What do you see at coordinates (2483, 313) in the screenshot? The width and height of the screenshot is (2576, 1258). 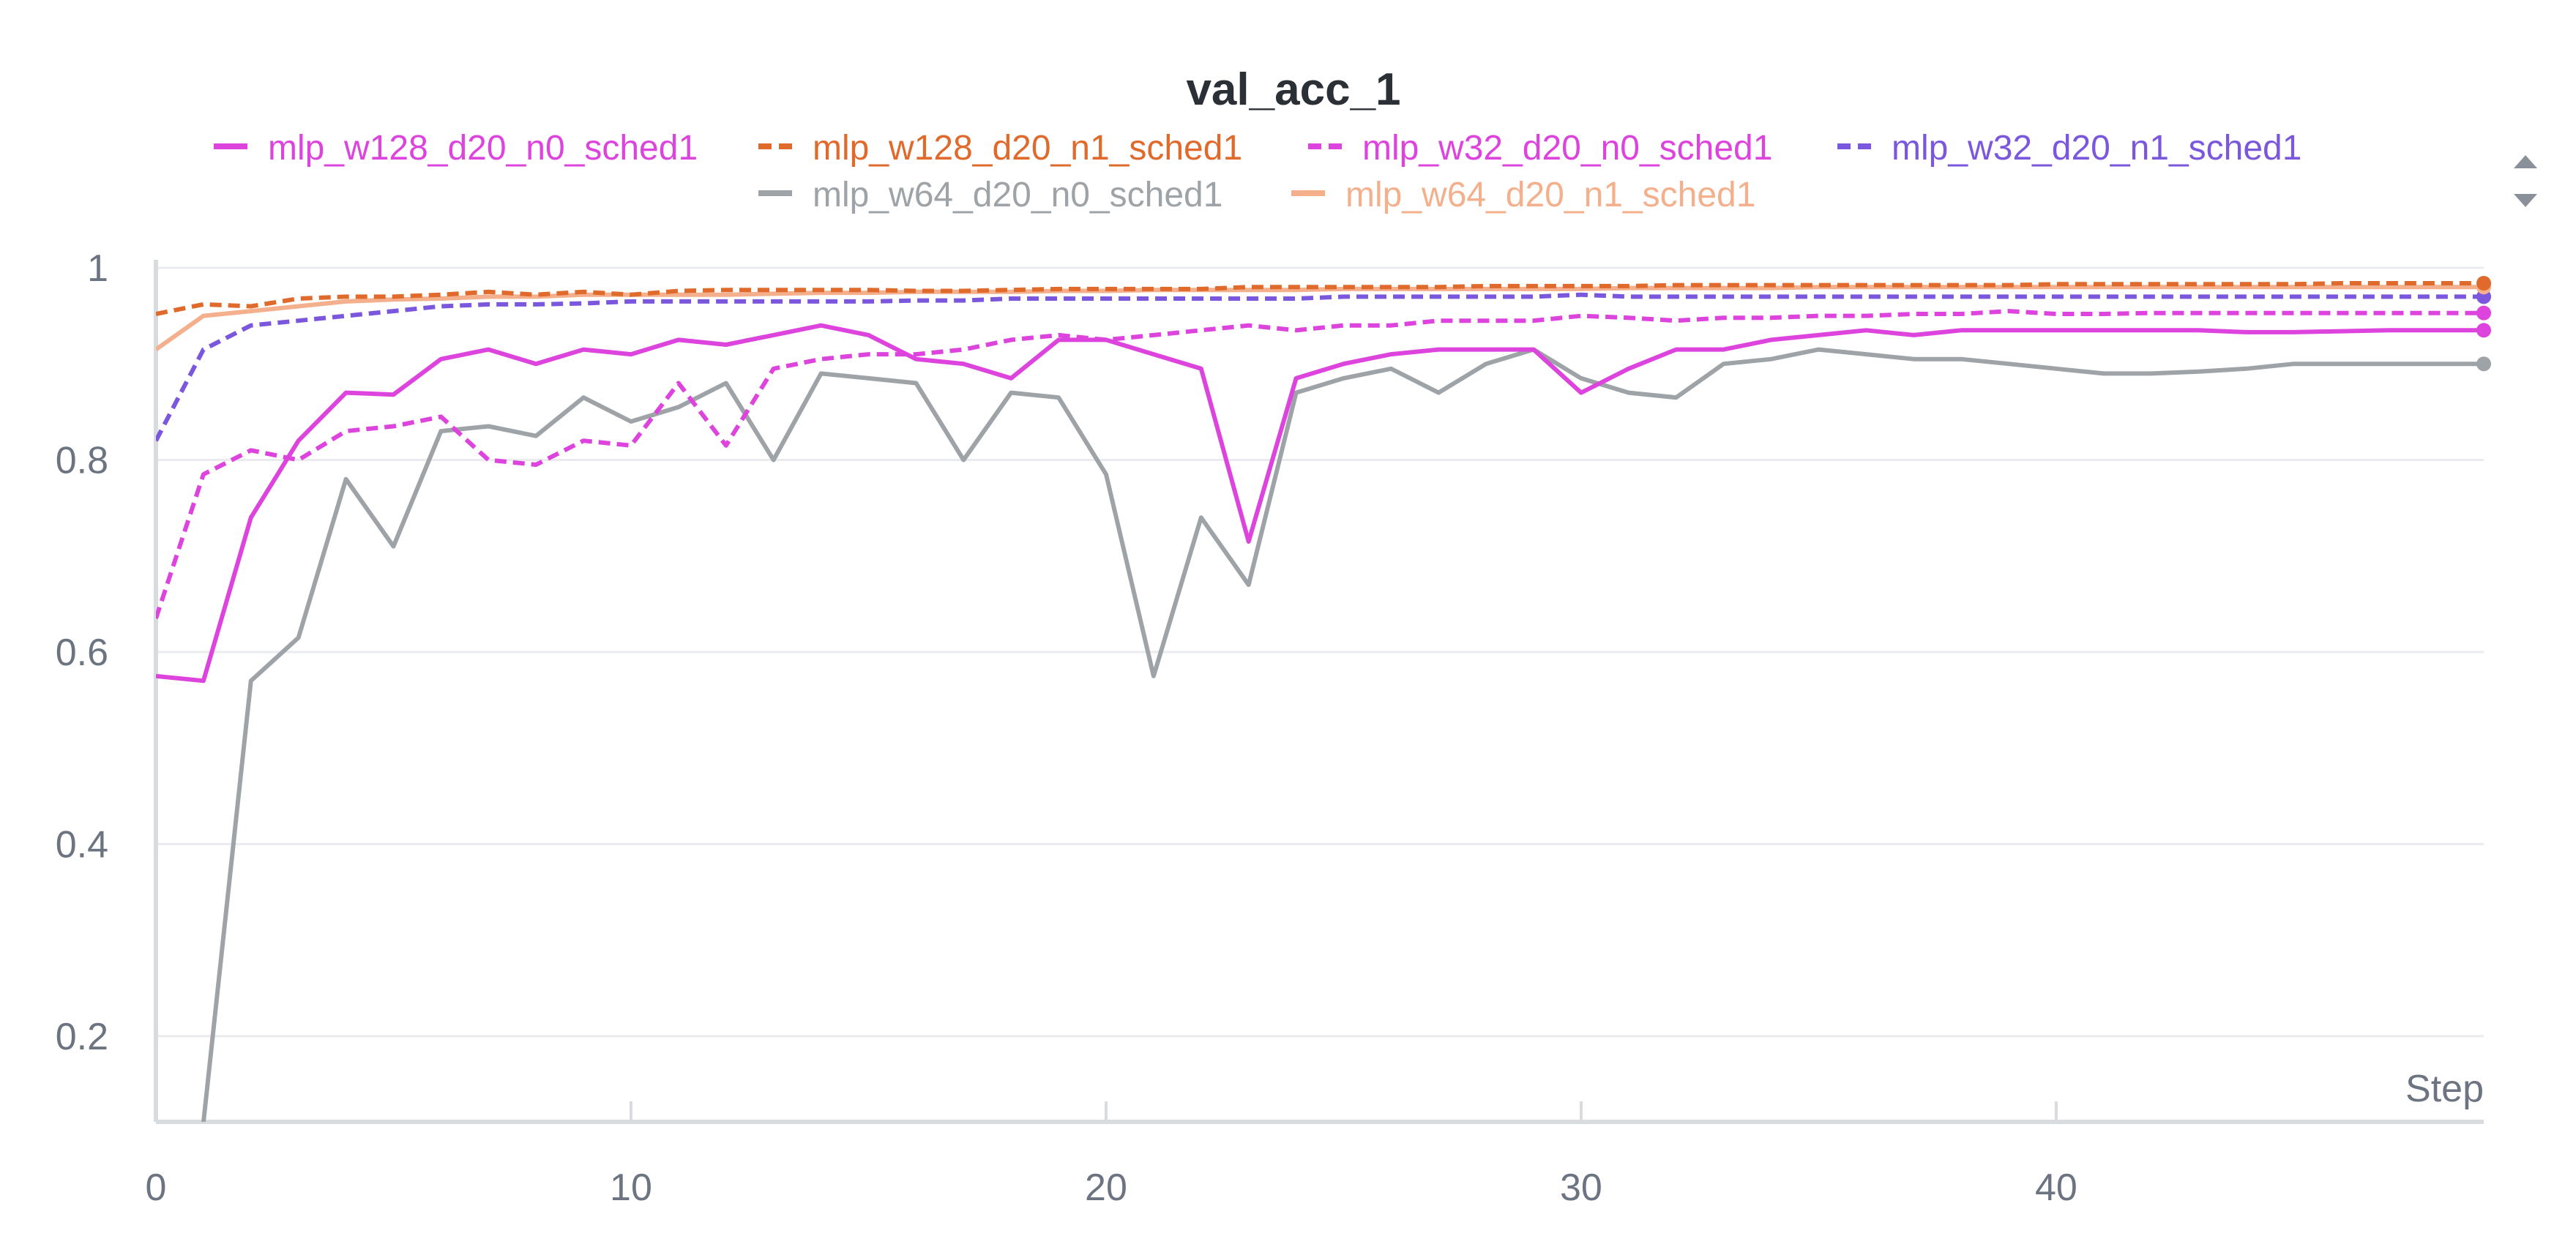 I see `series-end-marker-mlp_w32_d20_n0_sched1` at bounding box center [2483, 313].